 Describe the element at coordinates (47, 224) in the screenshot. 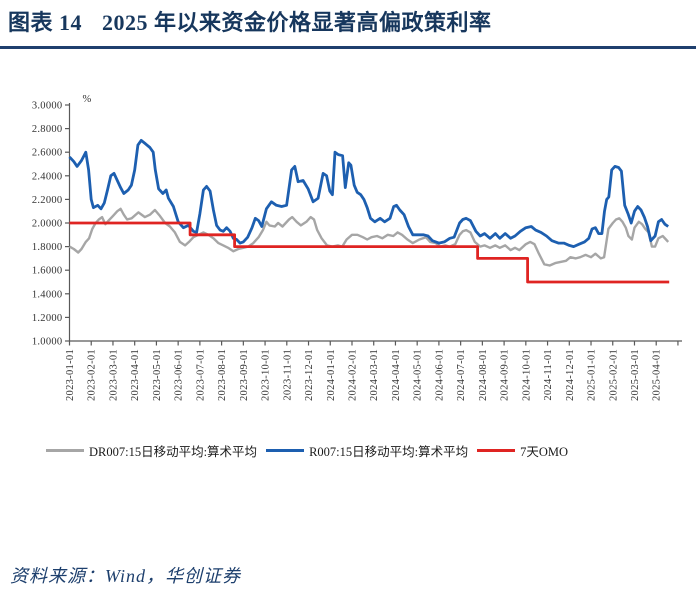

I see `y-axis-tick-label: 2.0000` at that location.